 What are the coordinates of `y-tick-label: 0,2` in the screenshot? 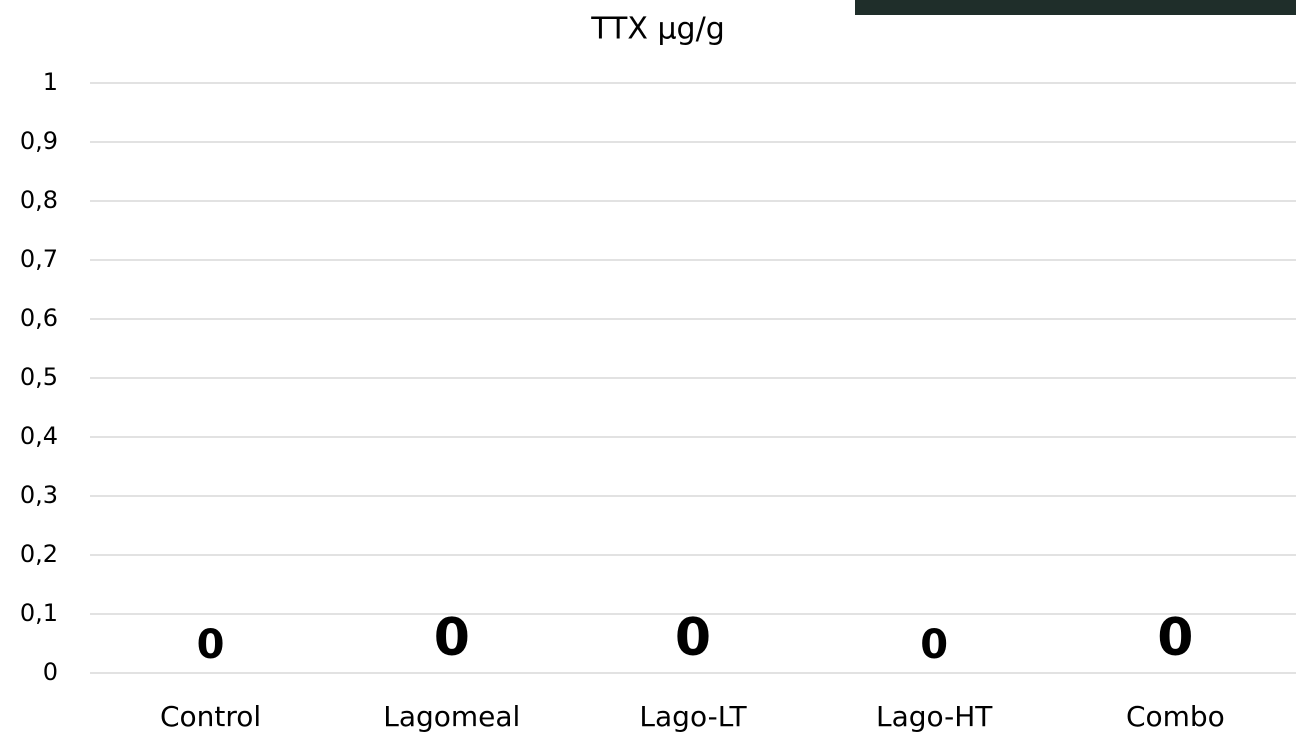 It's located at (39, 554).